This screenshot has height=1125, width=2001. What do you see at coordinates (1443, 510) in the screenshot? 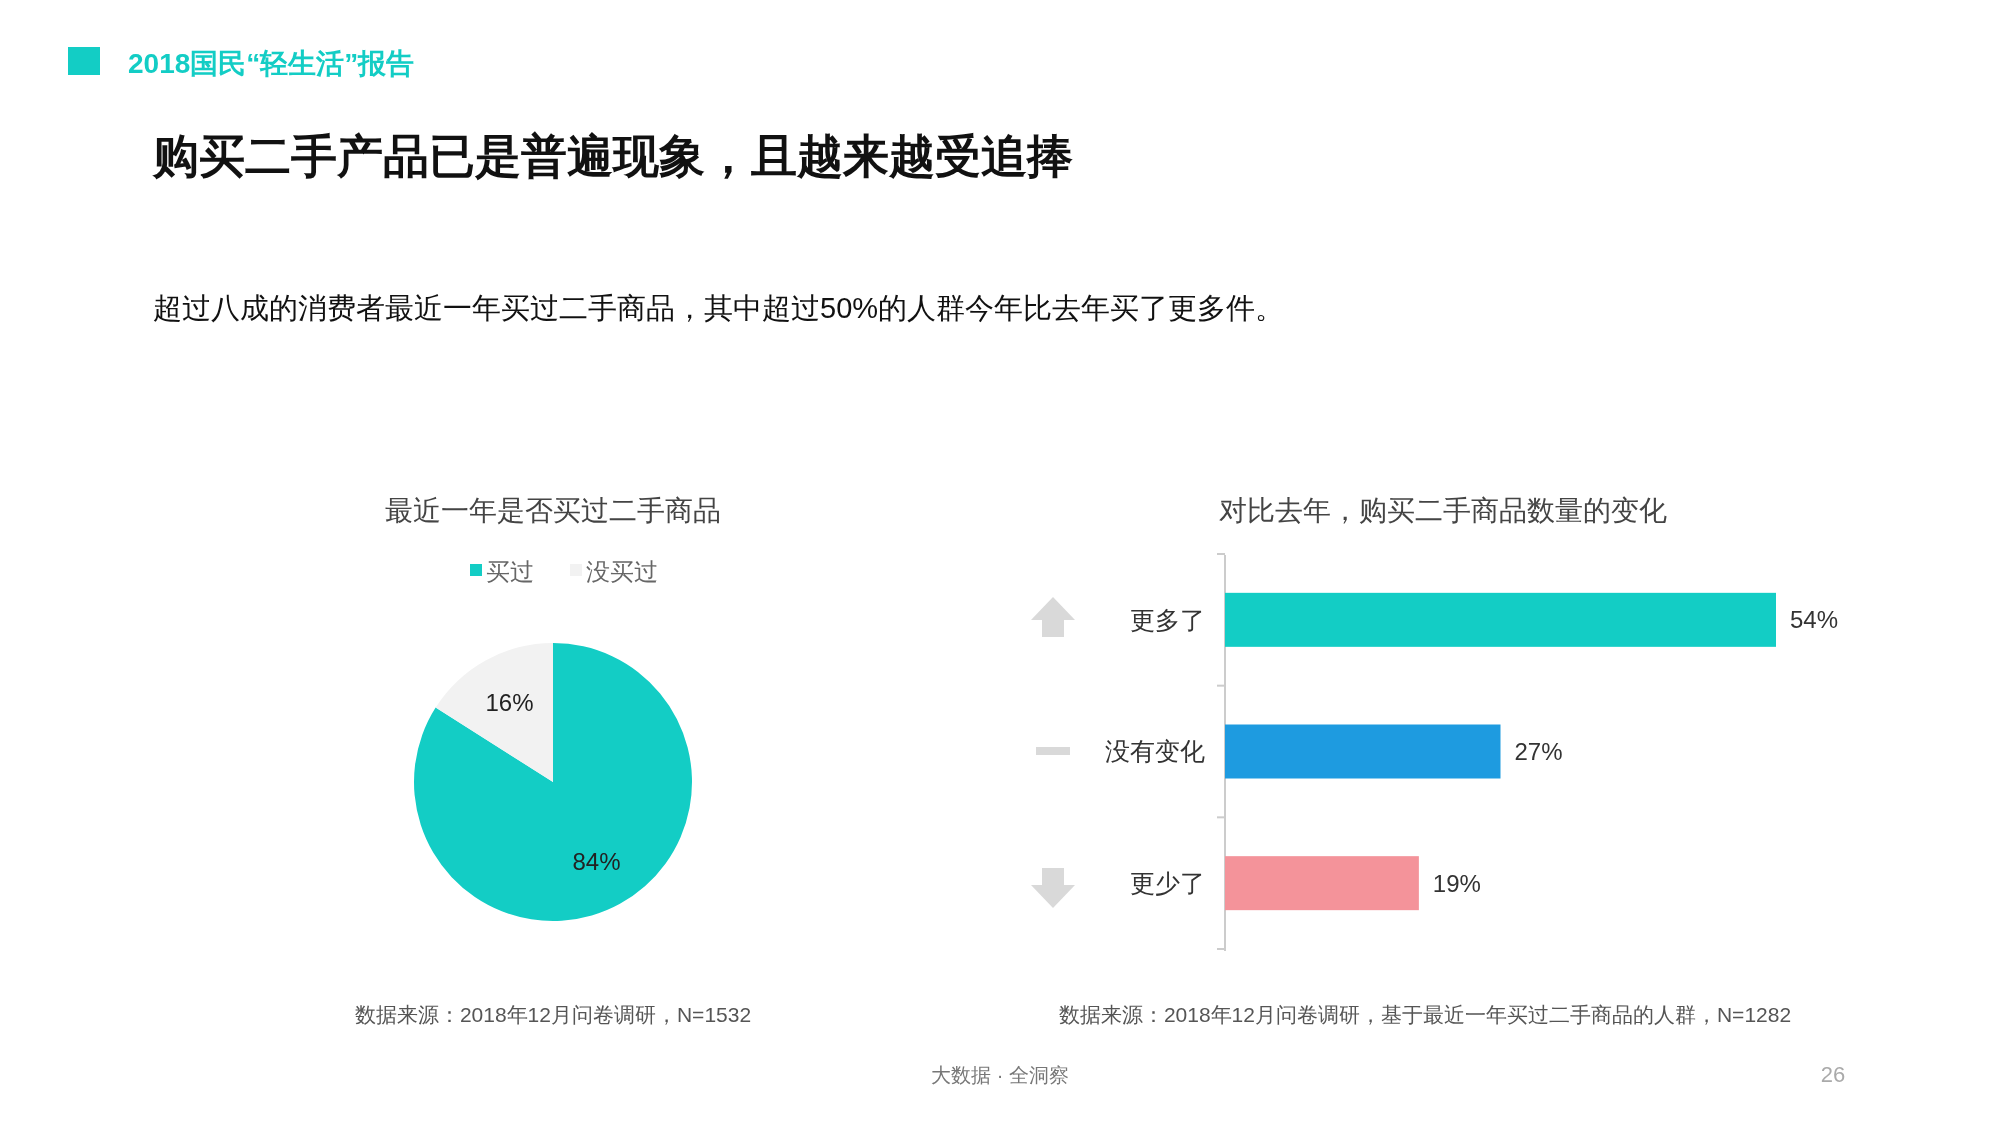
I see `chart-title: 对比去年，购买二手商品数量的变化` at bounding box center [1443, 510].